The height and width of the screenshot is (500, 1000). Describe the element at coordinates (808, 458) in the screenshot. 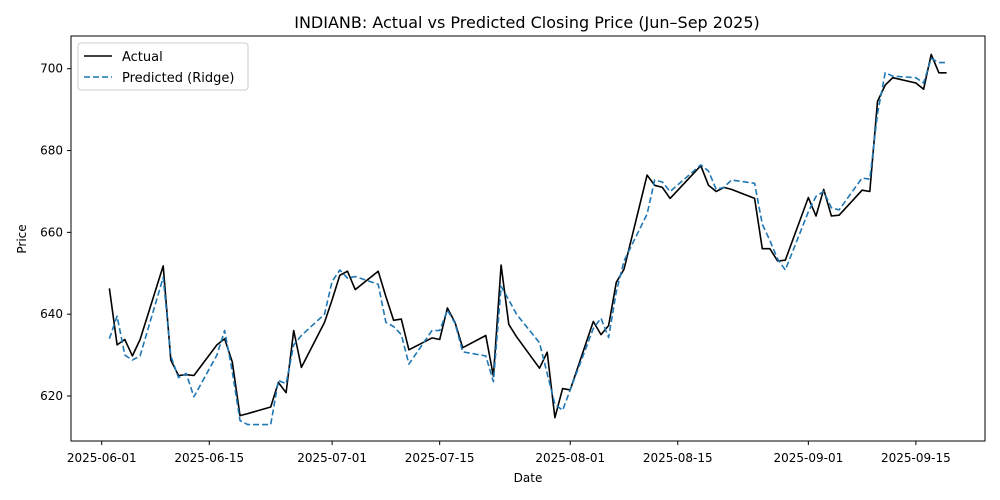

I see `x-tick-label: 2025-09-01` at that location.